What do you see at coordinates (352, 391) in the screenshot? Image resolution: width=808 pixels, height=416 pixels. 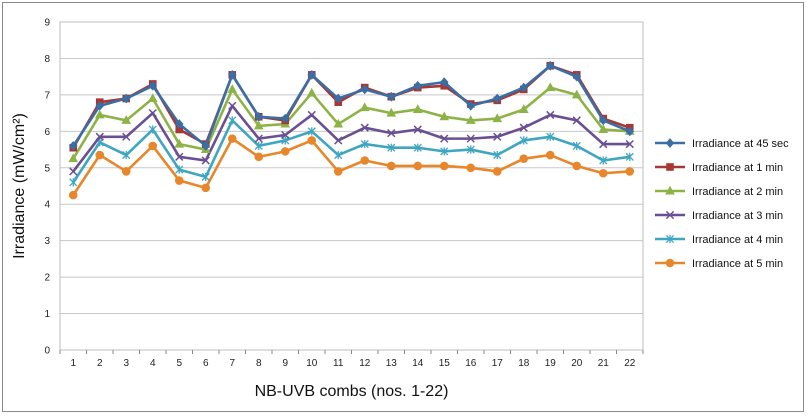 I see `x-axis-title: NB-UVB combs (nos. 1-22)` at bounding box center [352, 391].